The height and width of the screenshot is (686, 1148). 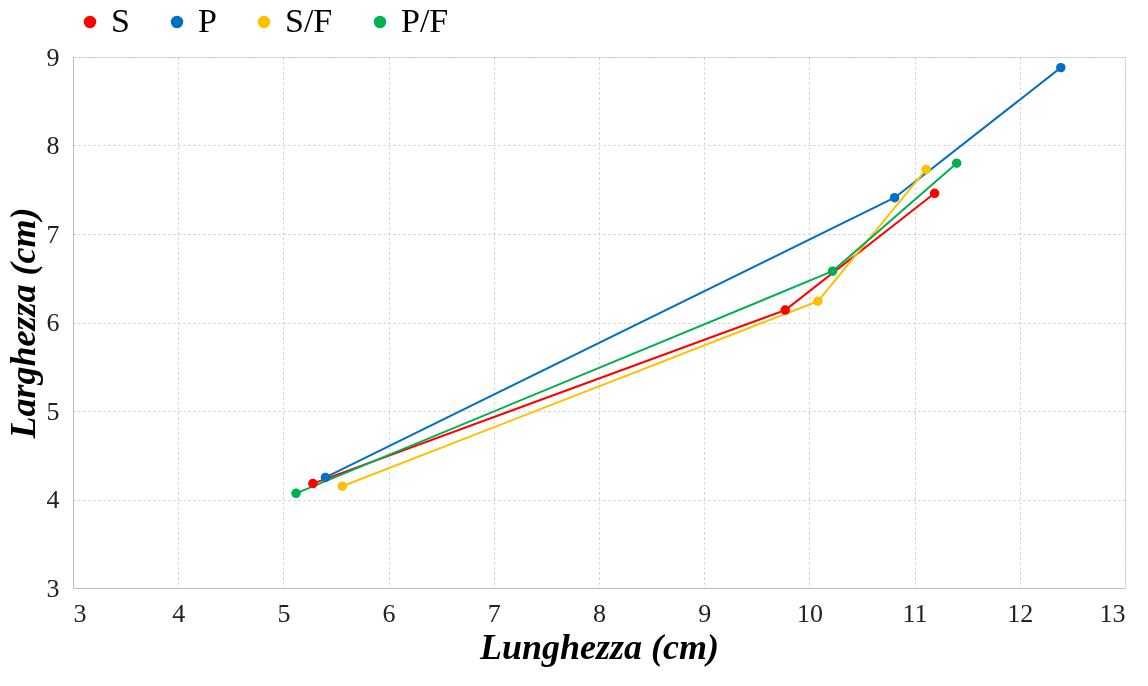 I want to click on legend-label: P, so click(x=207, y=20).